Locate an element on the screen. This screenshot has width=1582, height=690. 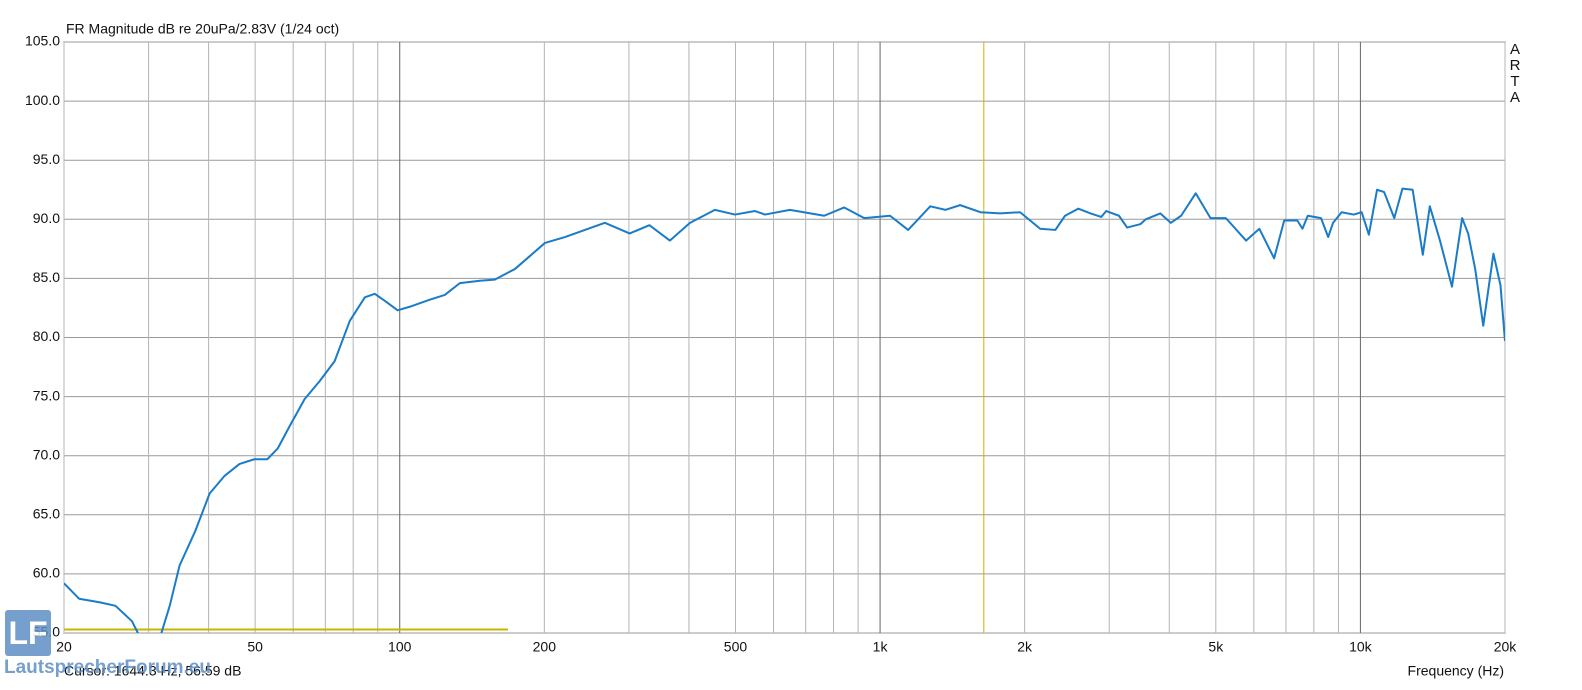
y-tick-label: 75.0 is located at coordinates (46, 395).